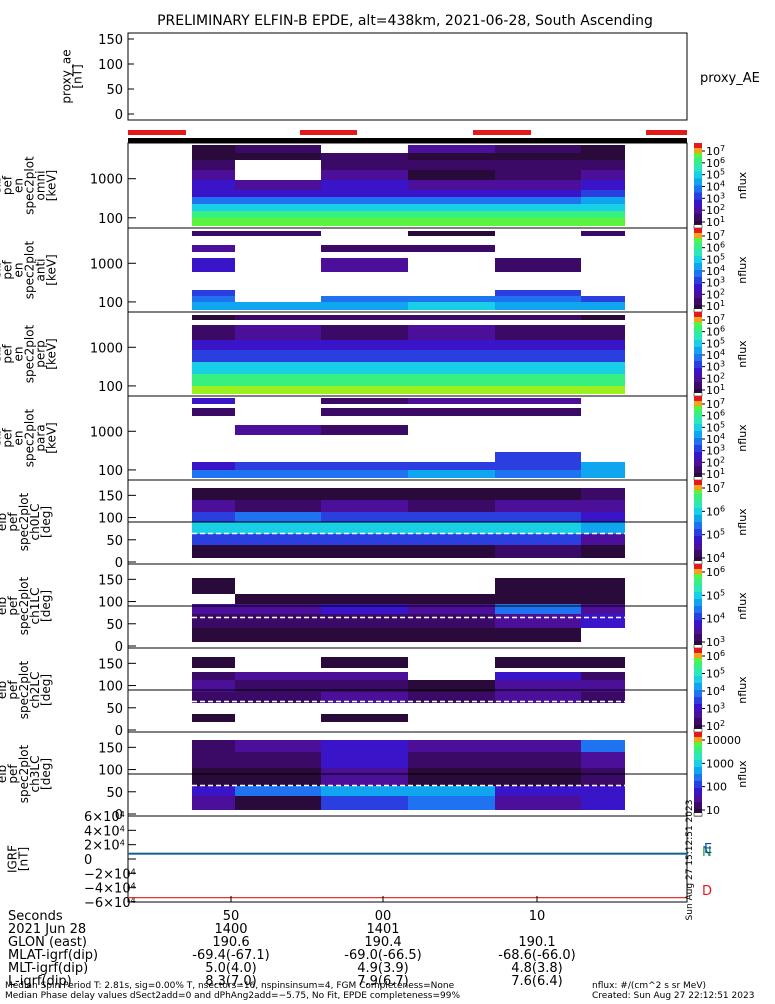 This screenshot has width=775, height=1004. What do you see at coordinates (41, 437) in the screenshot?
I see `y-axis-label-line: para` at bounding box center [41, 437].